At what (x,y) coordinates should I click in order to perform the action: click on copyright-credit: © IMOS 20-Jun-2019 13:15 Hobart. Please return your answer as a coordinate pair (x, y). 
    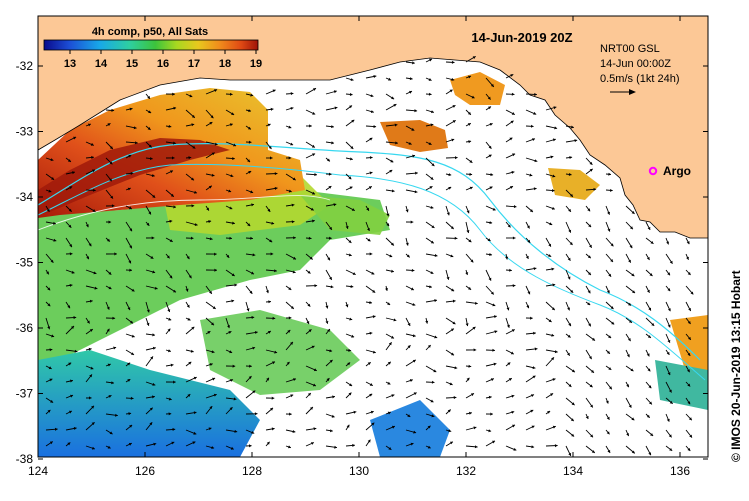
    Looking at the image, I should click on (736, 366).